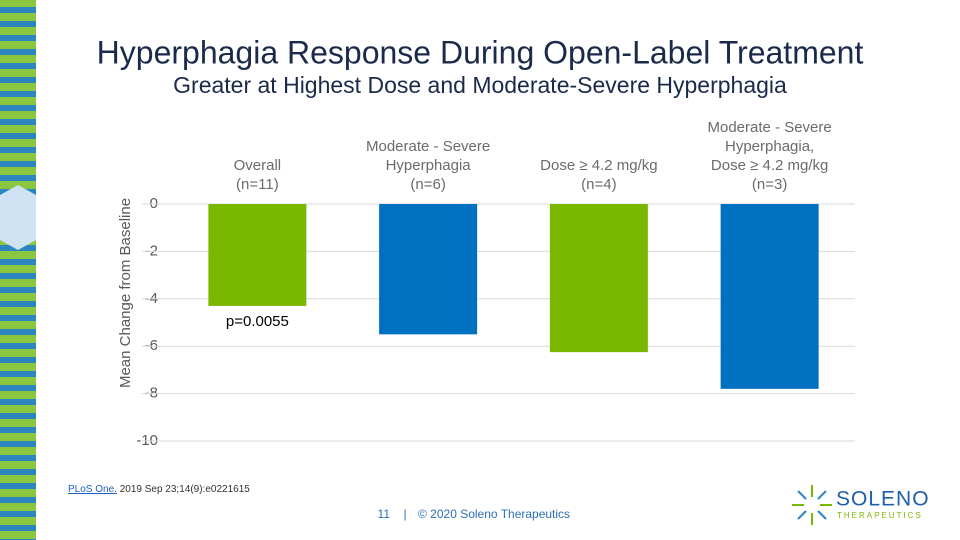 The image size is (960, 540). What do you see at coordinates (428, 165) in the screenshot?
I see `x-tick-label: Moderate - Severe Hyperphagia (n=6)` at bounding box center [428, 165].